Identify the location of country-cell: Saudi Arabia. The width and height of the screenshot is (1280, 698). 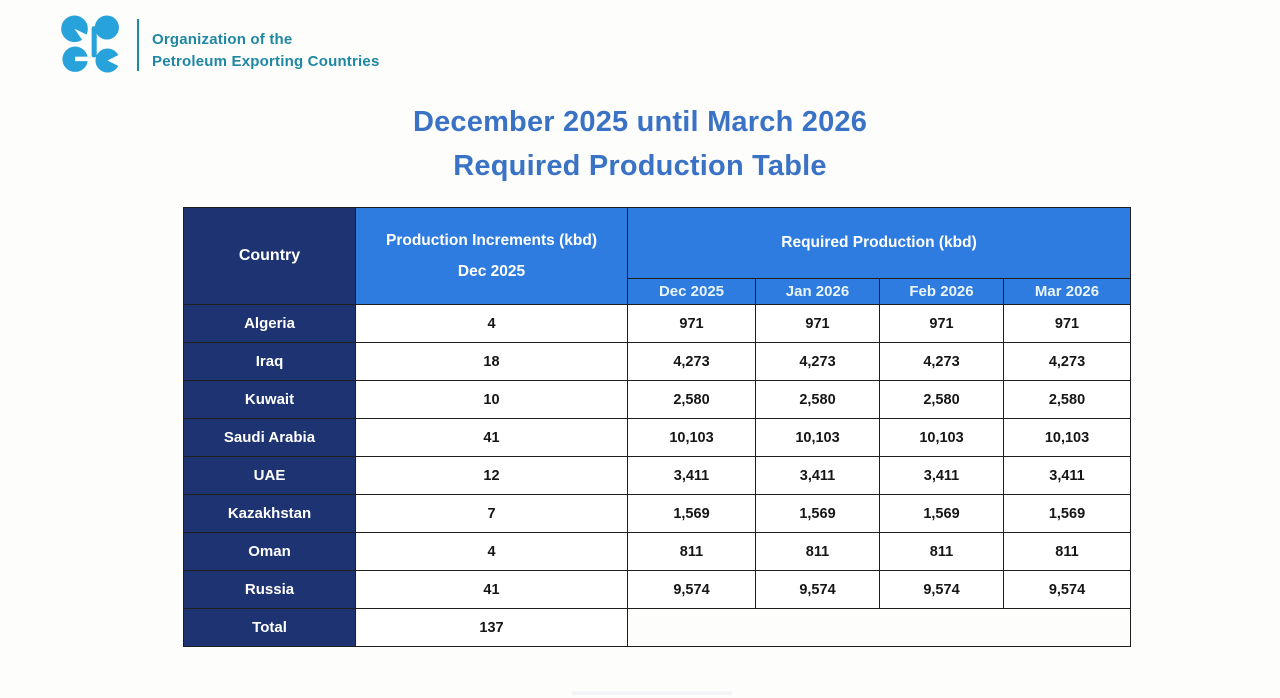
(269, 437).